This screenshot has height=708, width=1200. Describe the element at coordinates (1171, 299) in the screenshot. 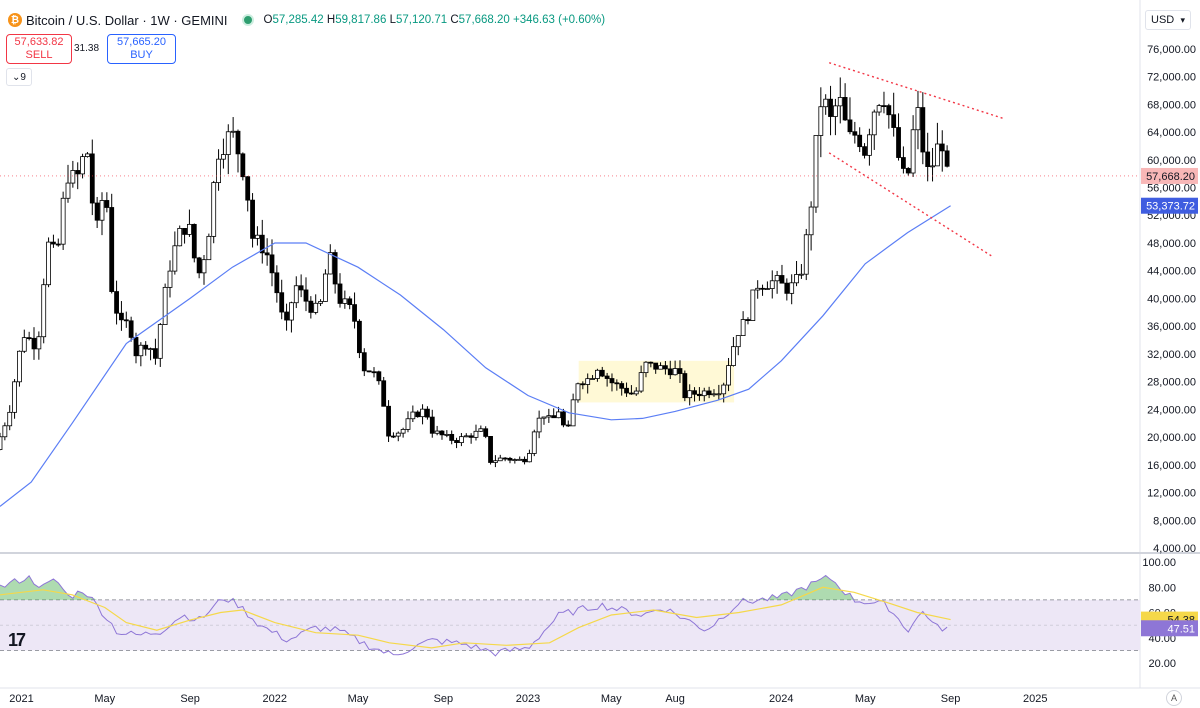

I see `price-tick-label: 40,000.00` at that location.